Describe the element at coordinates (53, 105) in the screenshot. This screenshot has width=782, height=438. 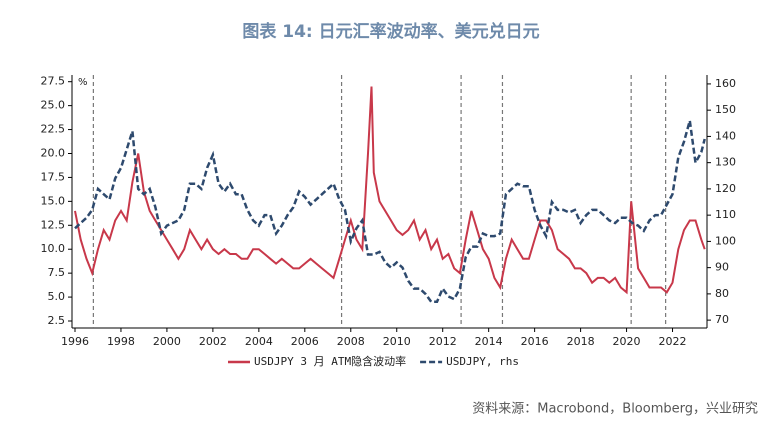
I see `y-tick-label: 25.0` at that location.